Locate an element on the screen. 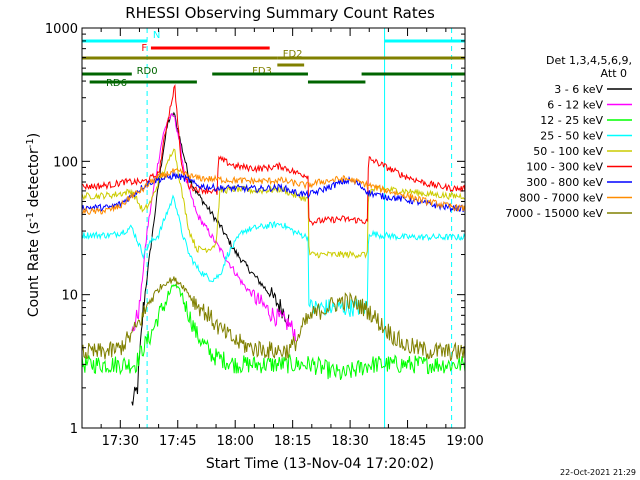 The height and width of the screenshot is (480, 640). x-tick-label: 18:45 is located at coordinates (407, 441).